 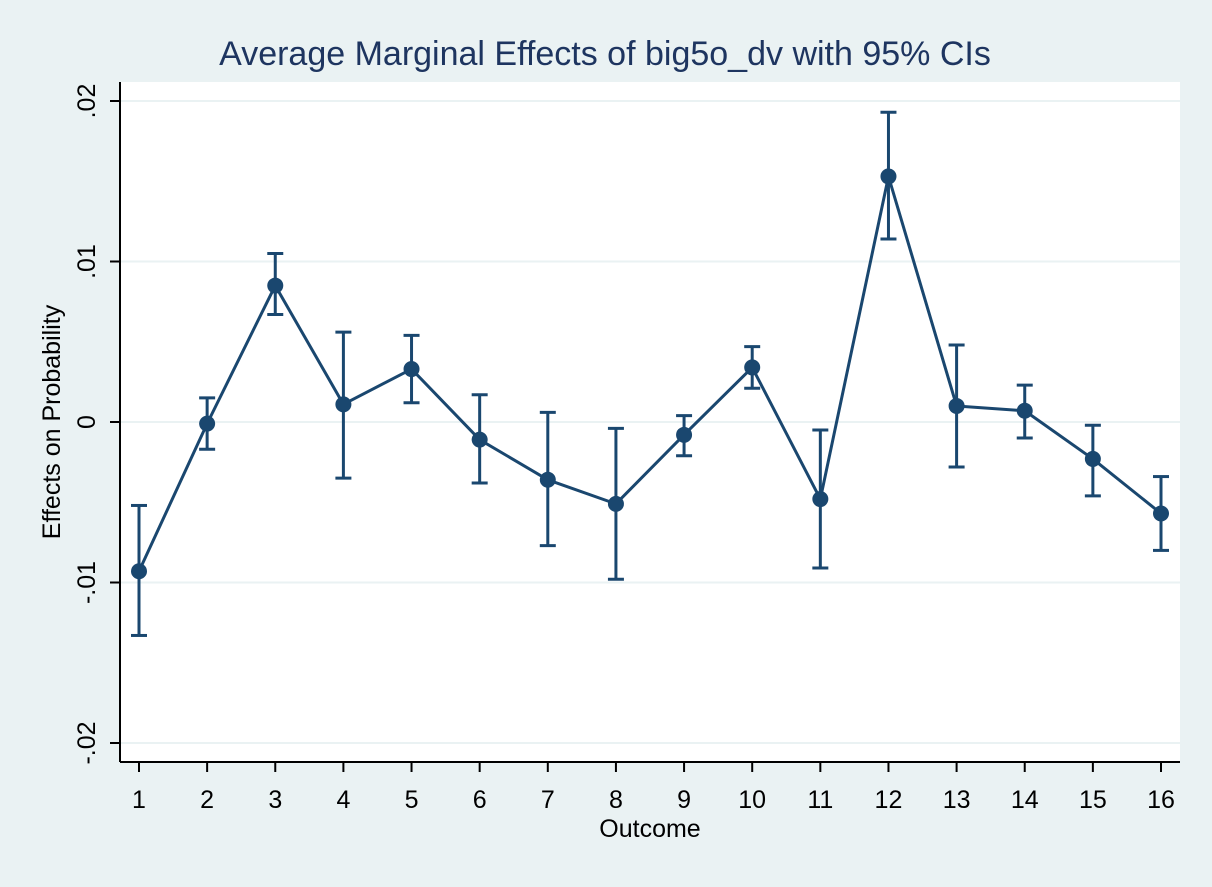 What do you see at coordinates (480, 800) in the screenshot?
I see `x-tick-label: 6` at bounding box center [480, 800].